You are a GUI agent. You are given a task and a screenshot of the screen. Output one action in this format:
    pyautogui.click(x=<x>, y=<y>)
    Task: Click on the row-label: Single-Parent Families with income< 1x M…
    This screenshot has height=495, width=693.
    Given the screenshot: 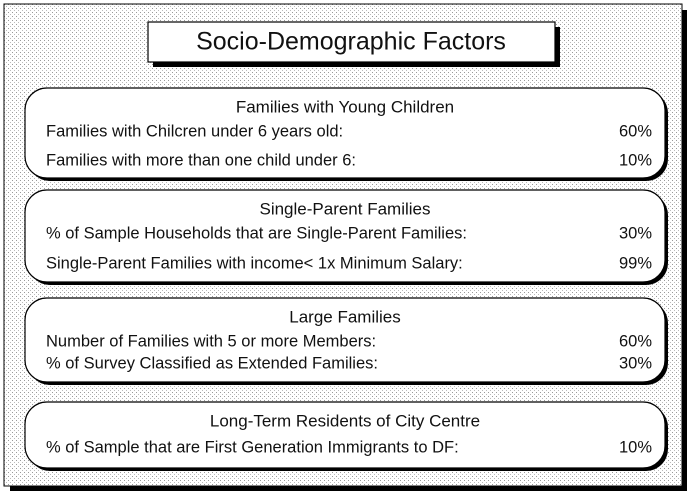 What is the action you would take?
    pyautogui.click(x=254, y=263)
    